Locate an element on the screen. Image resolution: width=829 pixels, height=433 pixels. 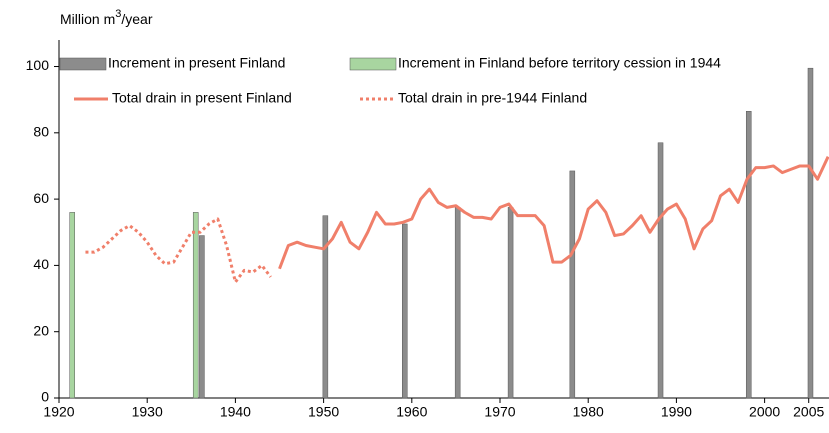
x-tick-label: 1920 is located at coordinates (58, 412).